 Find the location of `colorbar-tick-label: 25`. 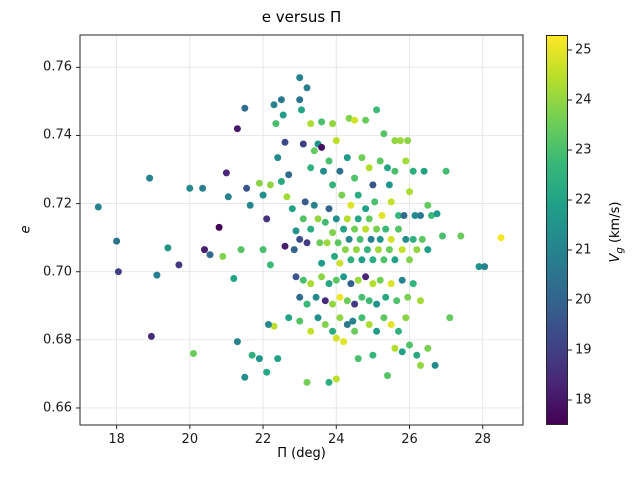

colorbar-tick-label: 25 is located at coordinates (583, 50).